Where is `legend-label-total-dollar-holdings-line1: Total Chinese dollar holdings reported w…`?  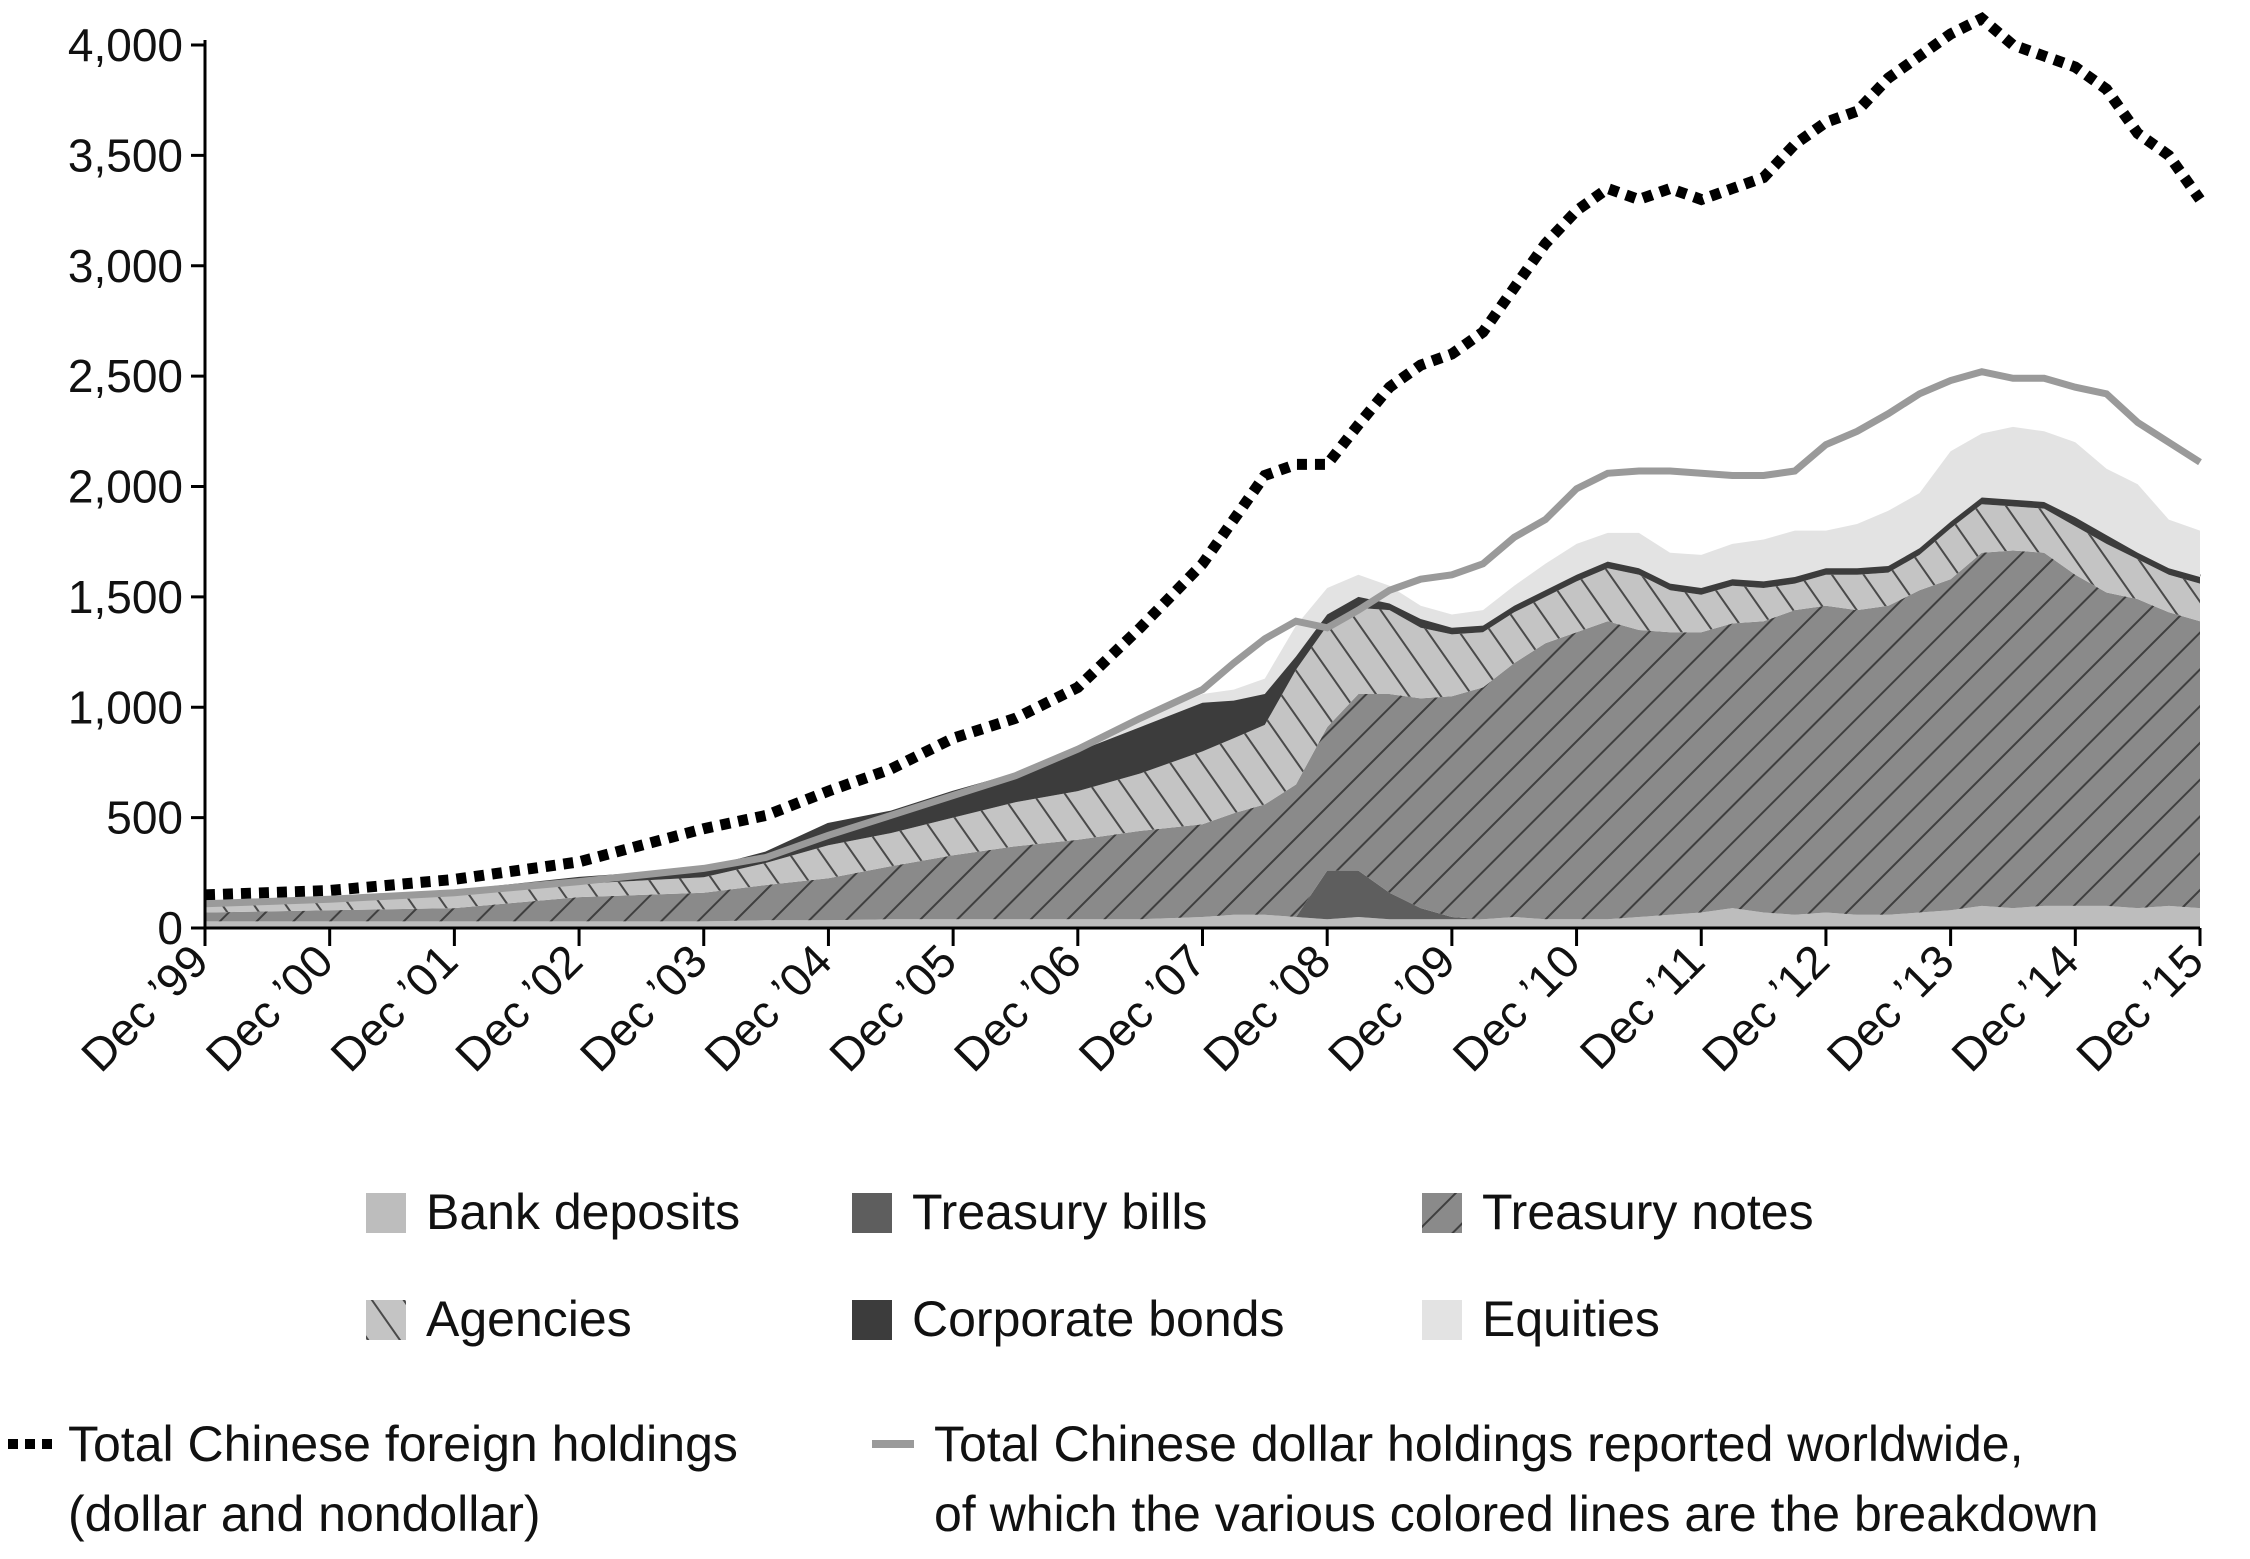
legend-label-total-dollar-holdings-line1: Total Chinese dollar holdings reported w… is located at coordinates (1479, 1444).